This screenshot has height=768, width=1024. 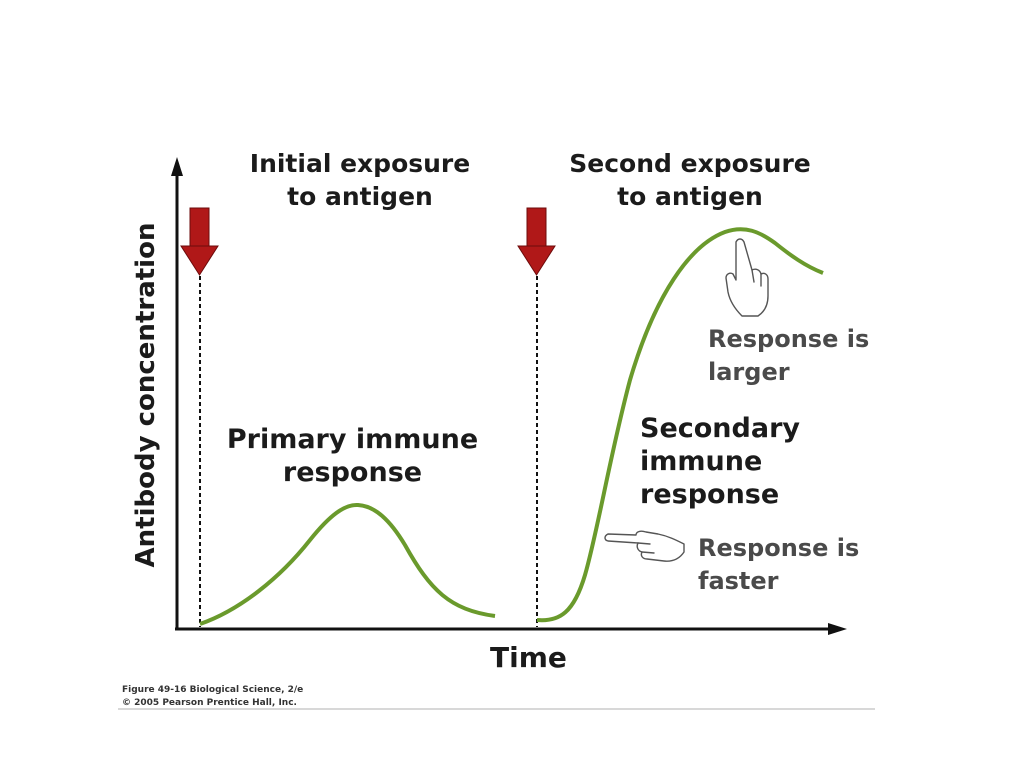 What do you see at coordinates (747, 277) in the screenshot?
I see `pointing-hand-up-icon` at bounding box center [747, 277].